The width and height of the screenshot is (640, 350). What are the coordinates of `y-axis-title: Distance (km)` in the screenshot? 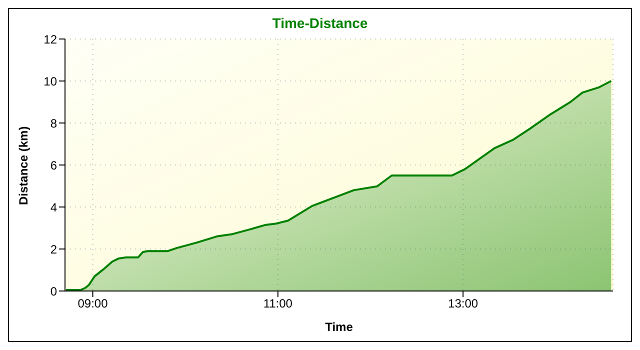 It's located at (23, 165).